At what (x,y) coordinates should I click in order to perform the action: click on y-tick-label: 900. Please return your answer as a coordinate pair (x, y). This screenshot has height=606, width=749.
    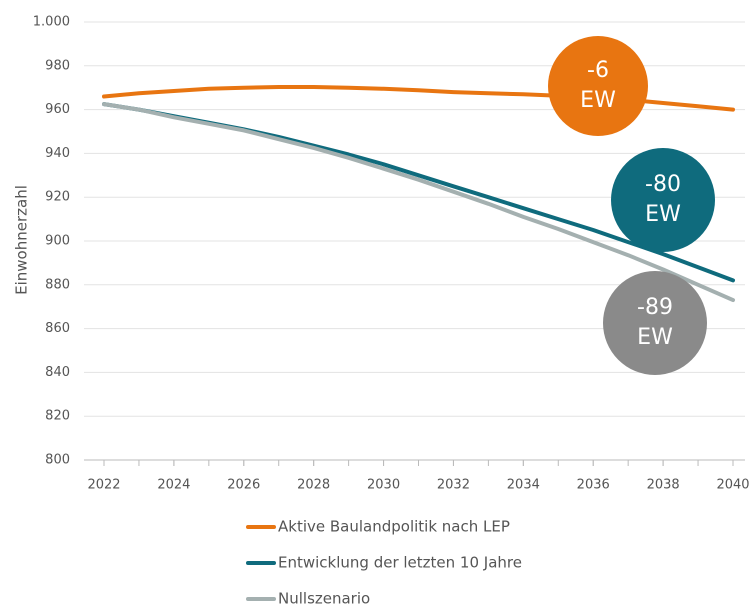
    Looking at the image, I should click on (57, 241).